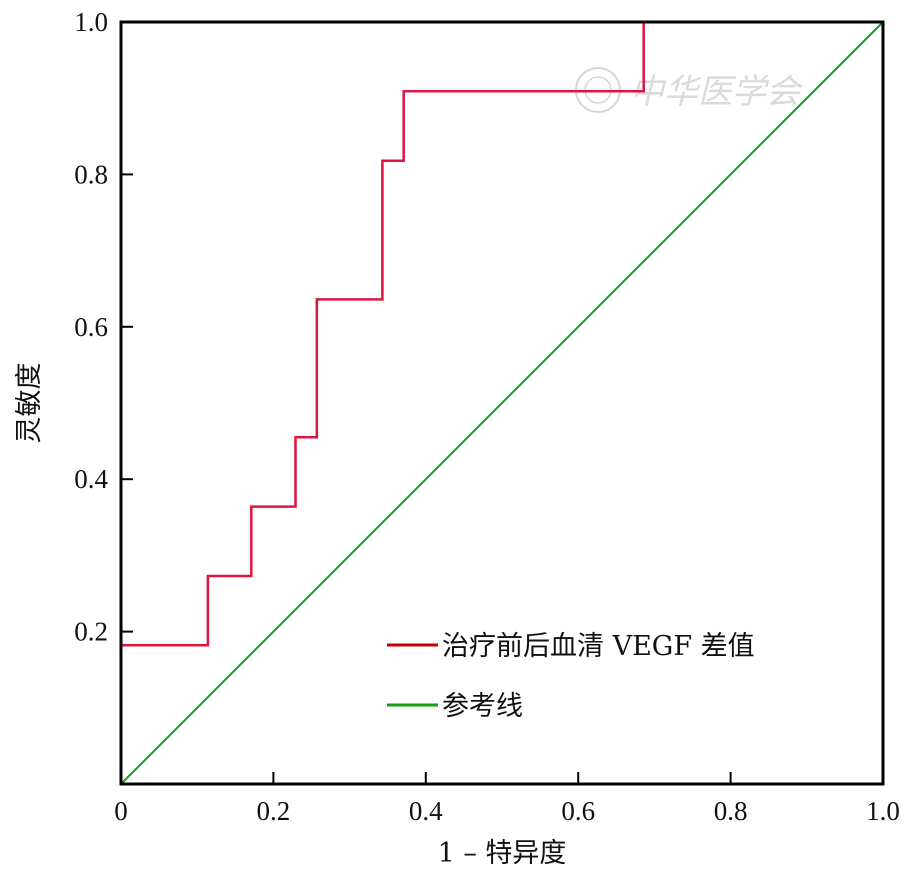 The image size is (915, 877). Describe the element at coordinates (91, 327) in the screenshot. I see `y-tick-label: 0.6` at that location.